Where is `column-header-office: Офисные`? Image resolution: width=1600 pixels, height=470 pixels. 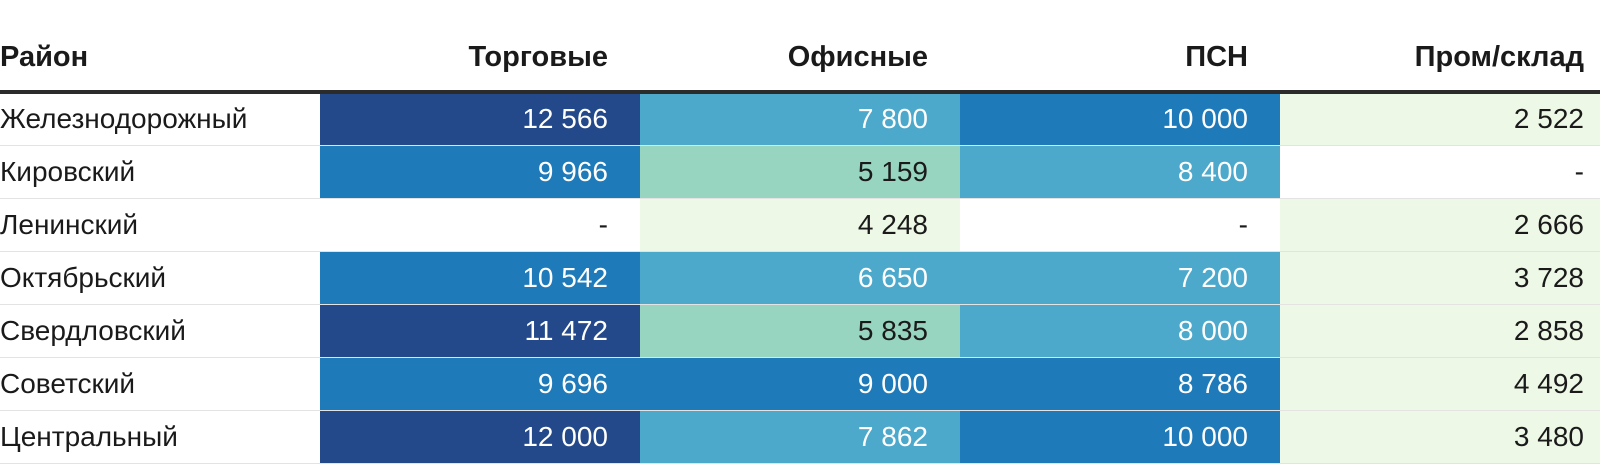 column-header-office: Офисные is located at coordinates (800, 59).